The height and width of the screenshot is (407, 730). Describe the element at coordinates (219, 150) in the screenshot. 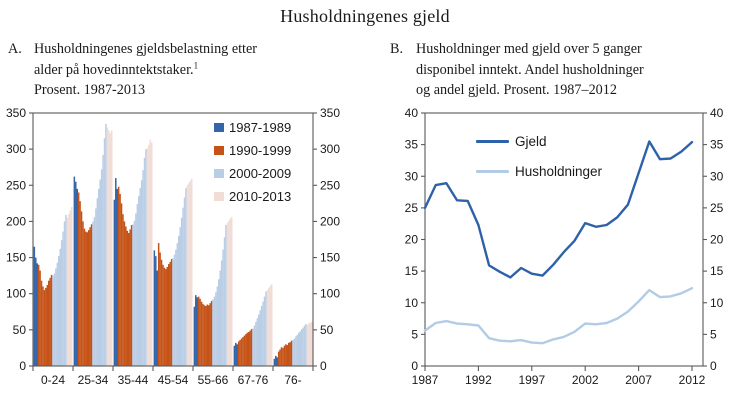

I see `legend-swatch-1990-1999` at that location.